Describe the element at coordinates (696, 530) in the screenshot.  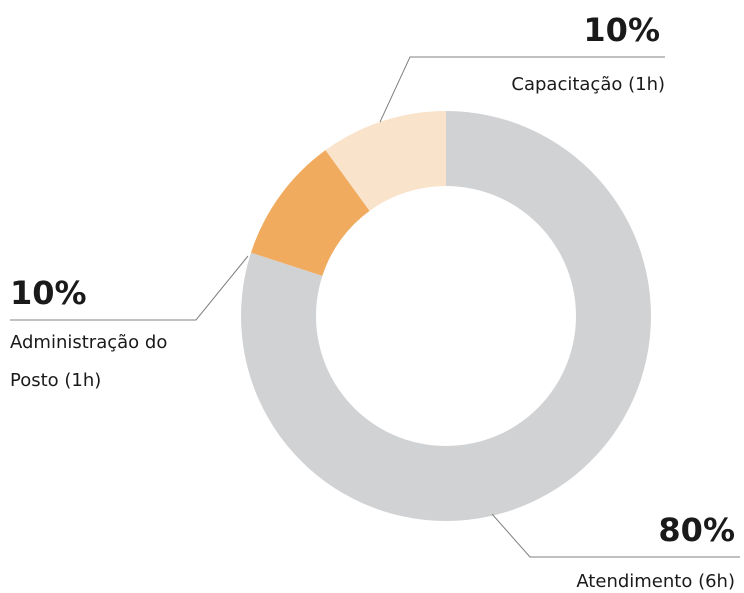
I see `value-label: 80%` at that location.